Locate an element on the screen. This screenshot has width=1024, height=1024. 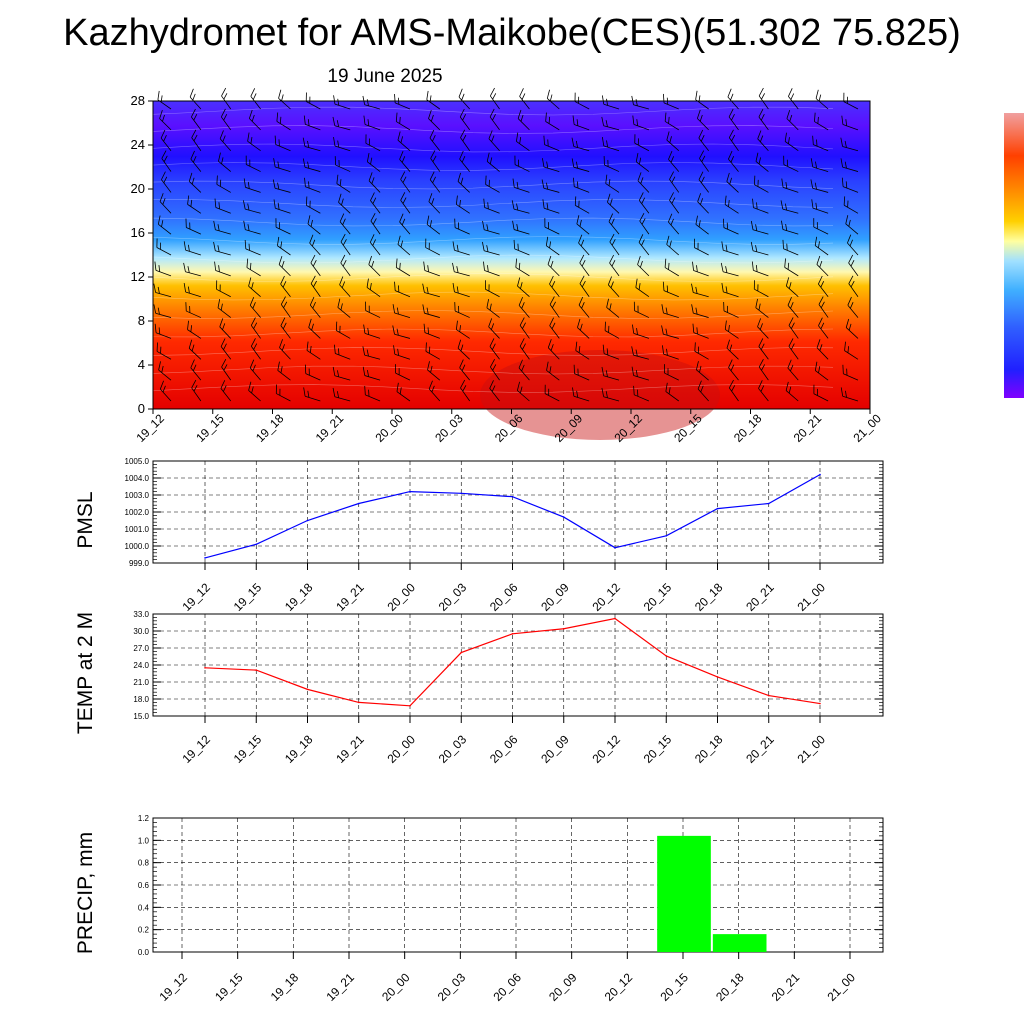
series-point is located at coordinates (563, 517).